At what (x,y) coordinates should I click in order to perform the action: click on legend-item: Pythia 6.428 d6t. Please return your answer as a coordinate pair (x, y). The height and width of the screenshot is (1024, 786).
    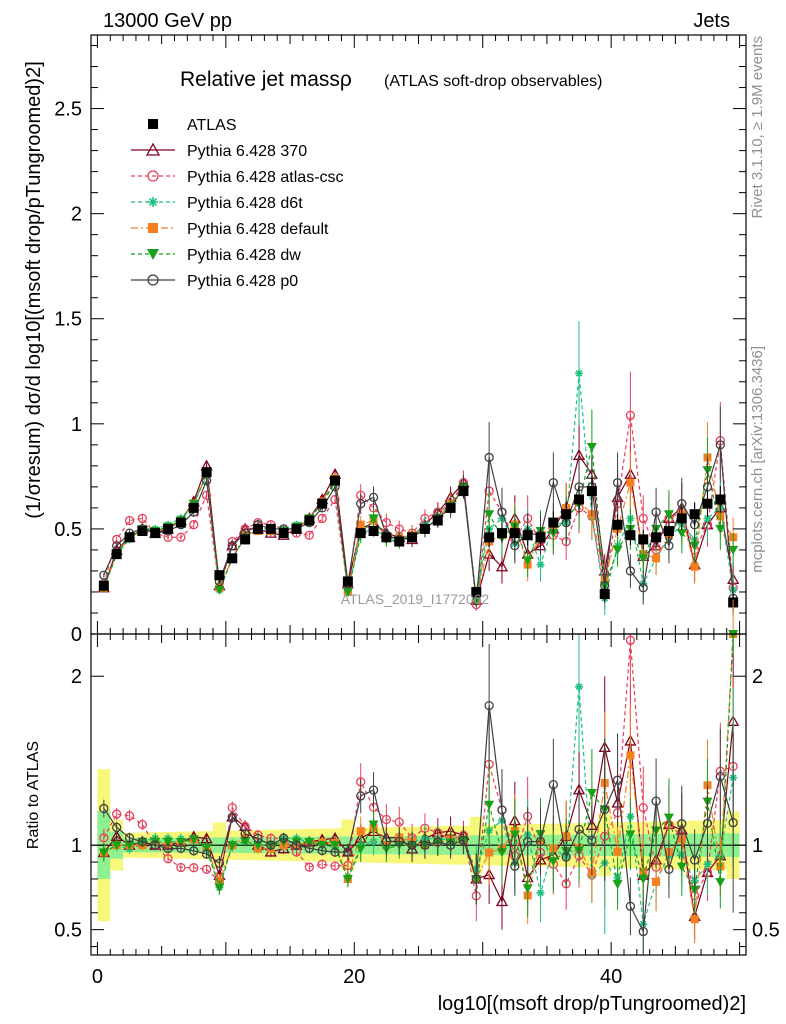
    Looking at the image, I should click on (217, 203).